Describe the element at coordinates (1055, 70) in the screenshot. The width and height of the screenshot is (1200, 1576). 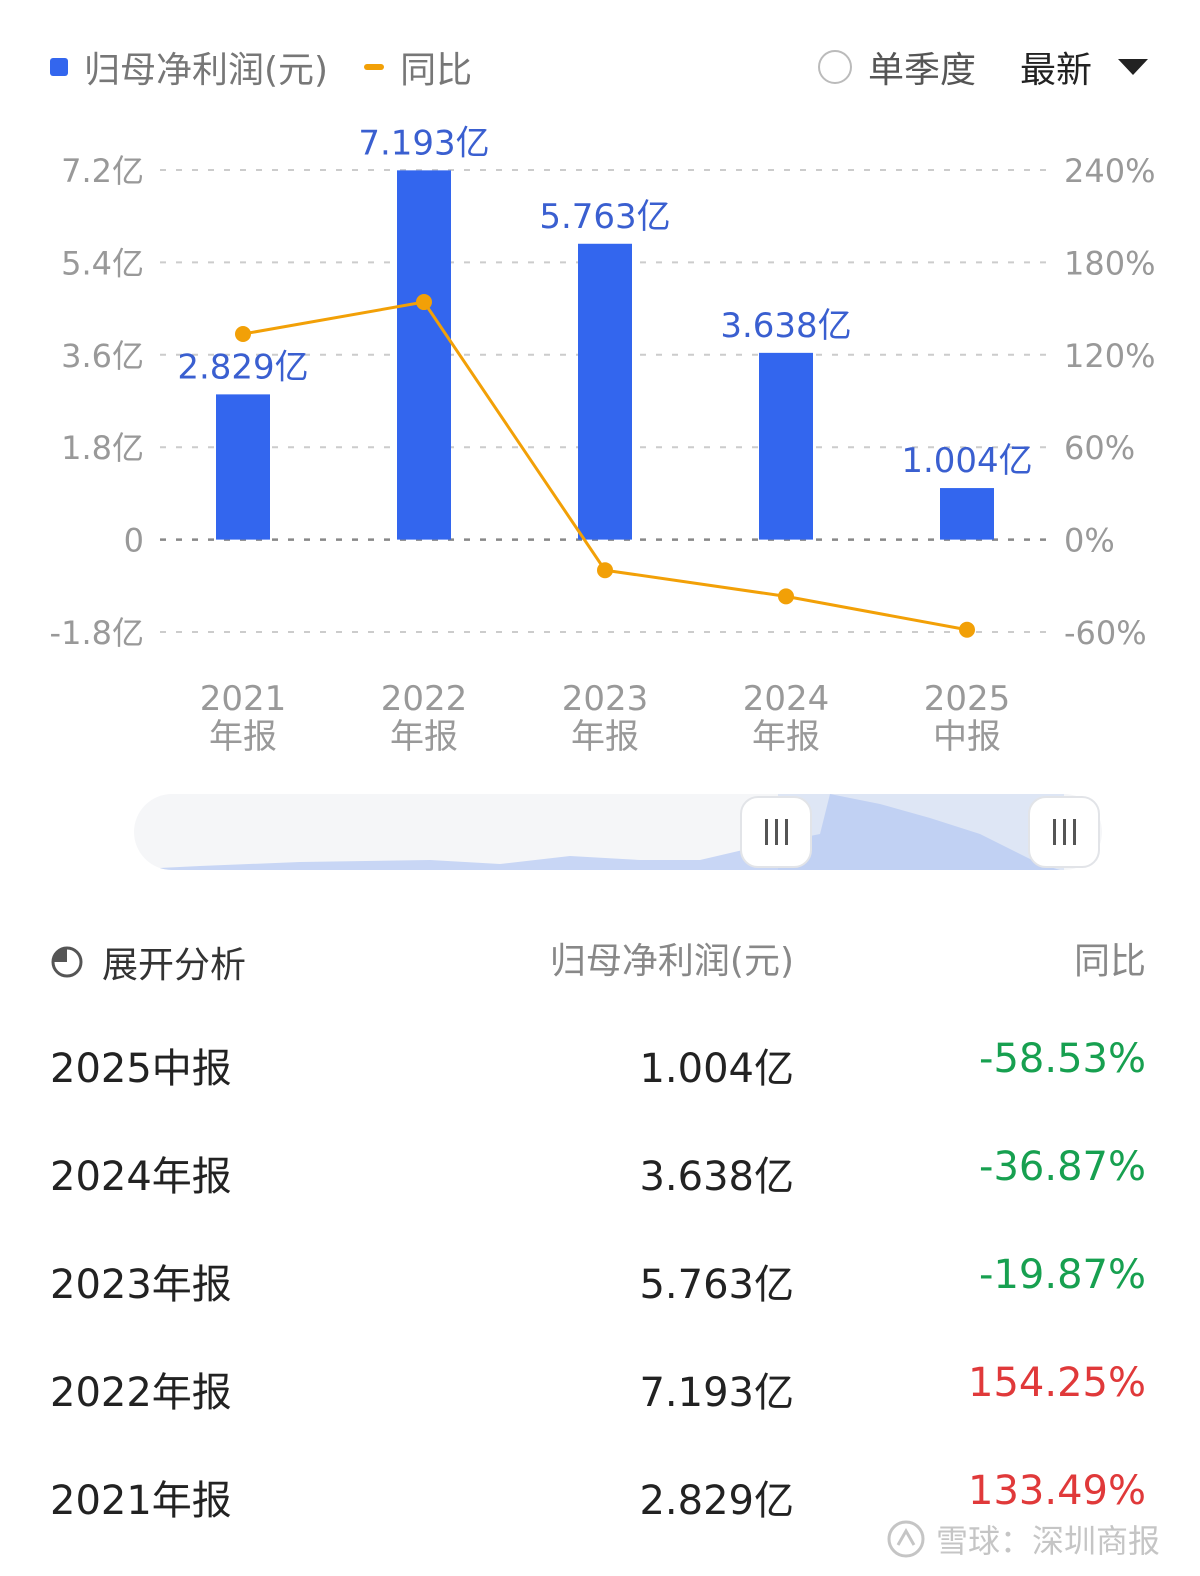
I see `latest-dropdown-label: 最新` at that location.